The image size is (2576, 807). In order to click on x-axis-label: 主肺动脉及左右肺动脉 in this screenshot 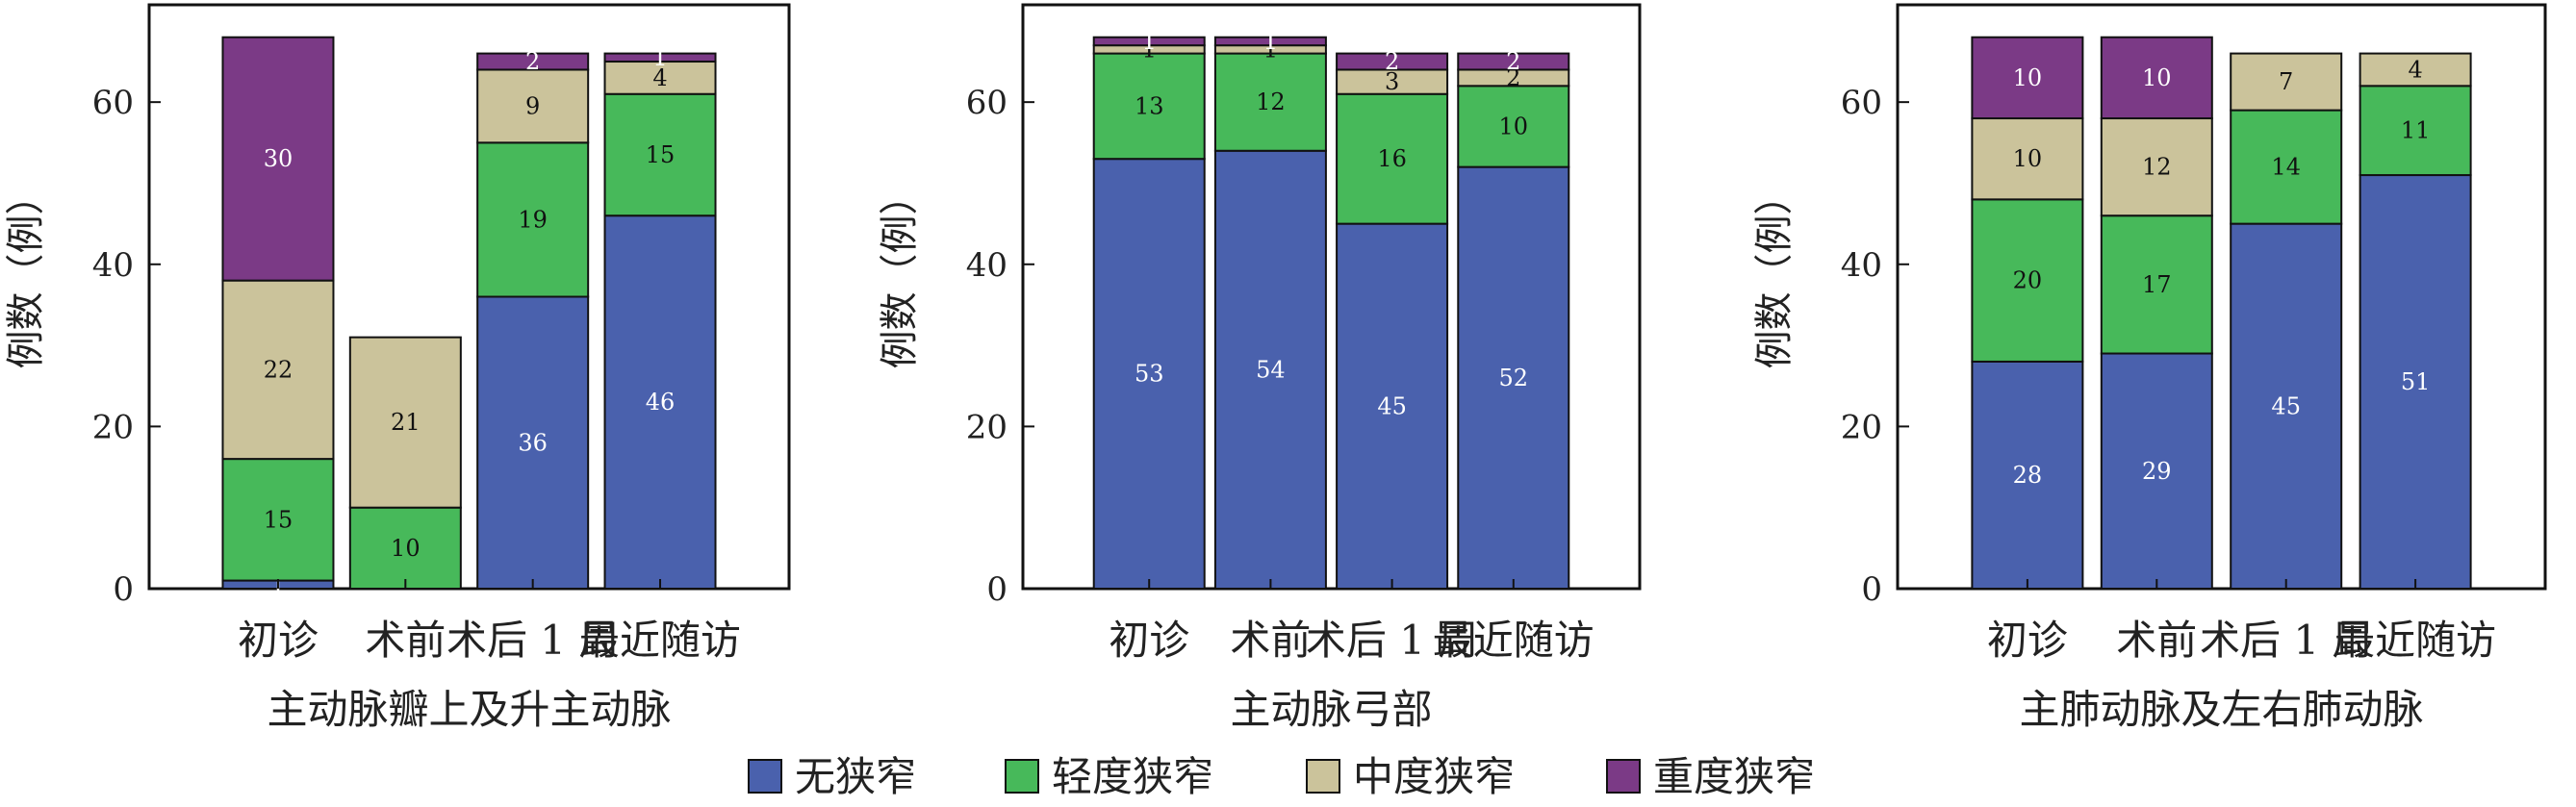, I will do `click(2221, 709)`.